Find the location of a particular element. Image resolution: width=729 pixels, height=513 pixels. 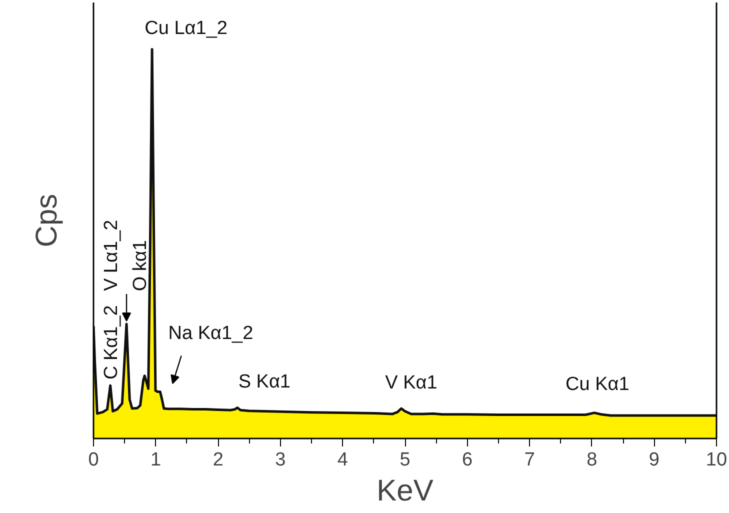

x-tick-label: 8 is located at coordinates (592, 460).